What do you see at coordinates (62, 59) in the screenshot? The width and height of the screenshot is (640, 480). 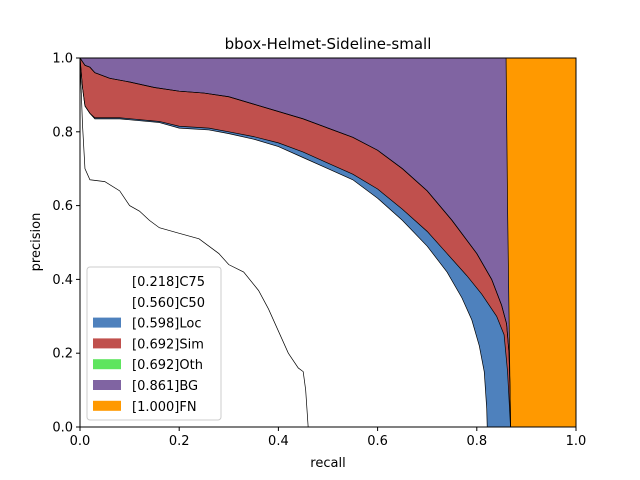 I see `y-tick-label: 1.0` at bounding box center [62, 59].